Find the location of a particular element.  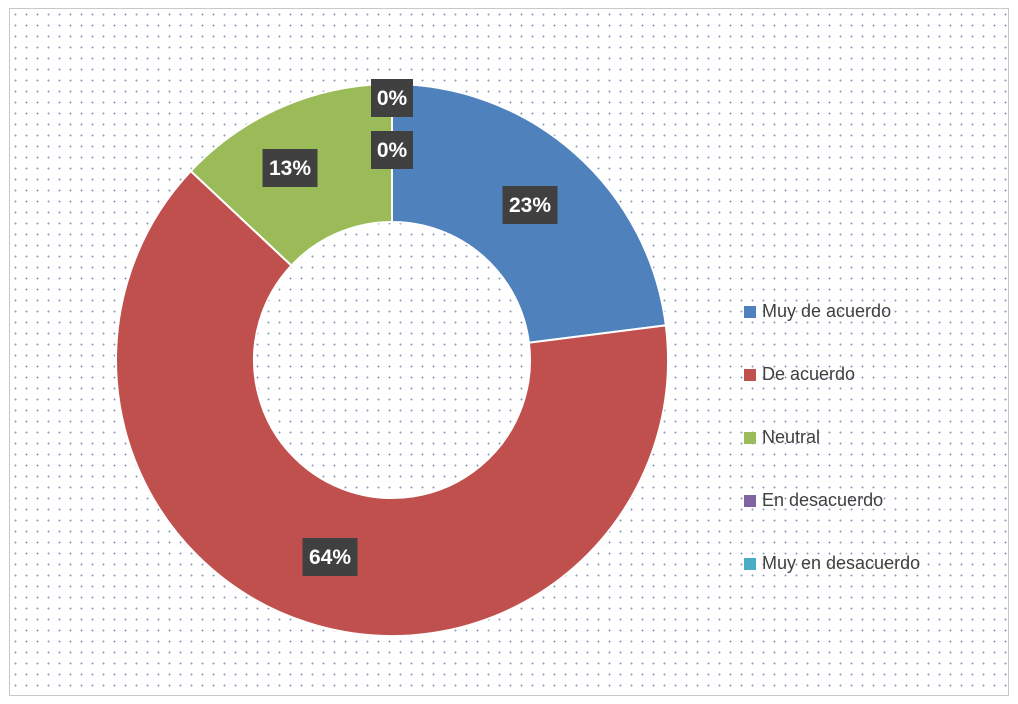

legend-label: Neutral is located at coordinates (791, 437).